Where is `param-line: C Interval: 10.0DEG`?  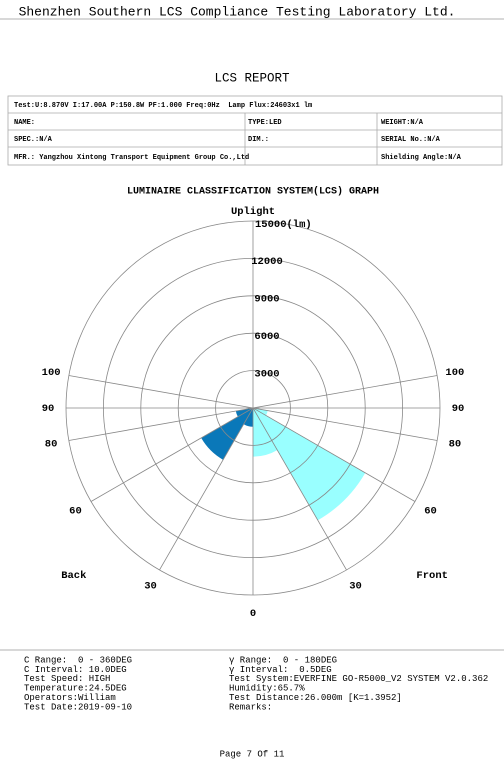 param-line: C Interval: 10.0DEG is located at coordinates (75, 670).